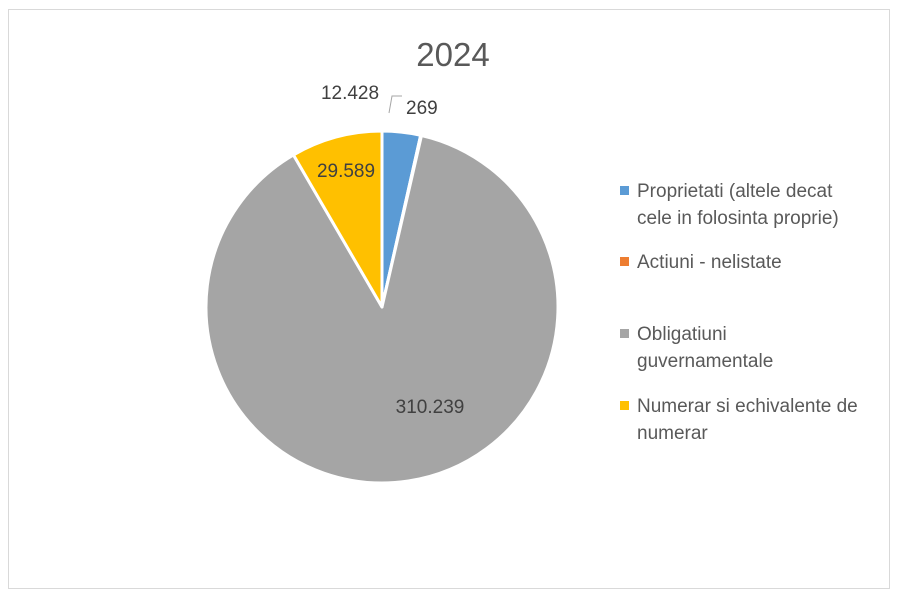 This screenshot has width=898, height=589. Describe the element at coordinates (735, 191) in the screenshot. I see `legend-label-proprietati-line1: Proprietati (altele decat` at that location.